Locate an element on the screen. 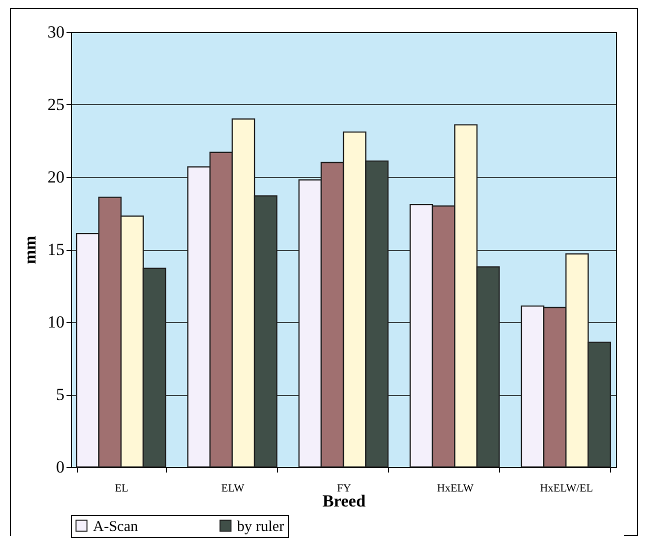  y-tick-label: 30 is located at coordinates (56, 32).